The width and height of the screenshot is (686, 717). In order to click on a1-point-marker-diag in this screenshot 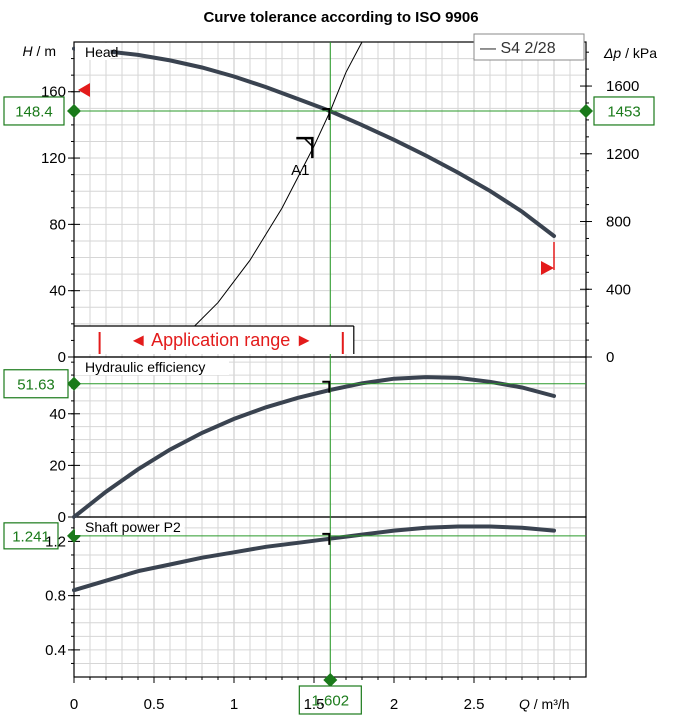, I will do `click(308, 142)`.